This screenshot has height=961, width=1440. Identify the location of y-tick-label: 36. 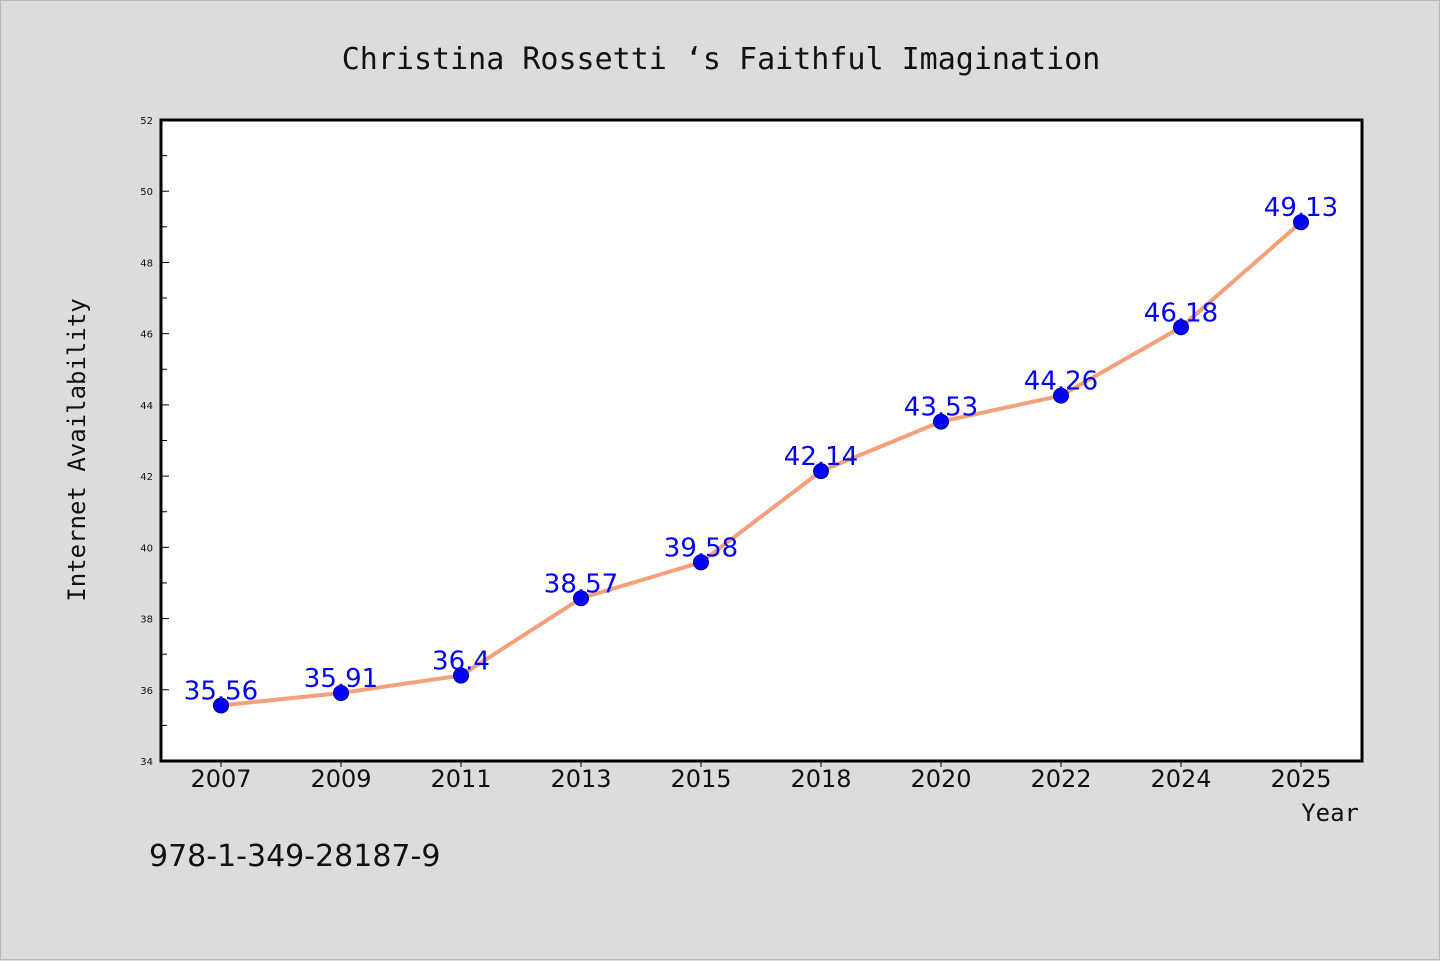
(146, 691).